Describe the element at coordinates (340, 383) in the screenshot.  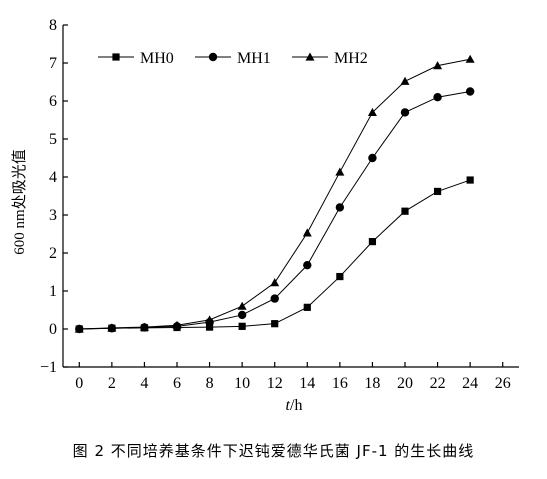
I see `x-tick-label: 16` at that location.